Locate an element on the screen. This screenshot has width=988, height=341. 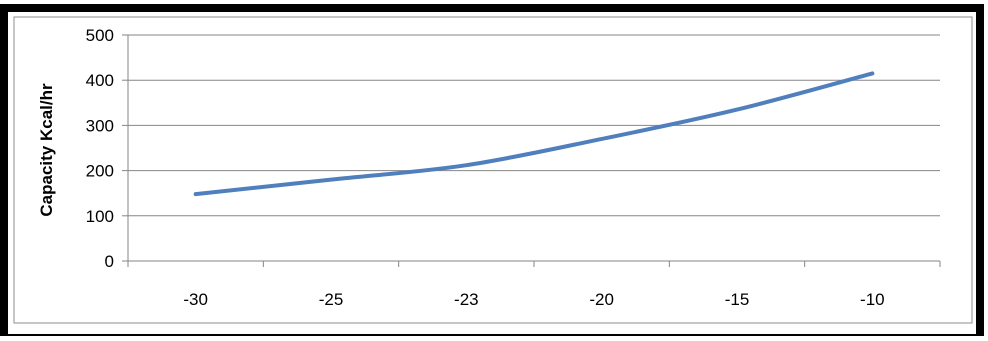
y-axis-title: Capacity Kcal/hr is located at coordinates (46, 150).